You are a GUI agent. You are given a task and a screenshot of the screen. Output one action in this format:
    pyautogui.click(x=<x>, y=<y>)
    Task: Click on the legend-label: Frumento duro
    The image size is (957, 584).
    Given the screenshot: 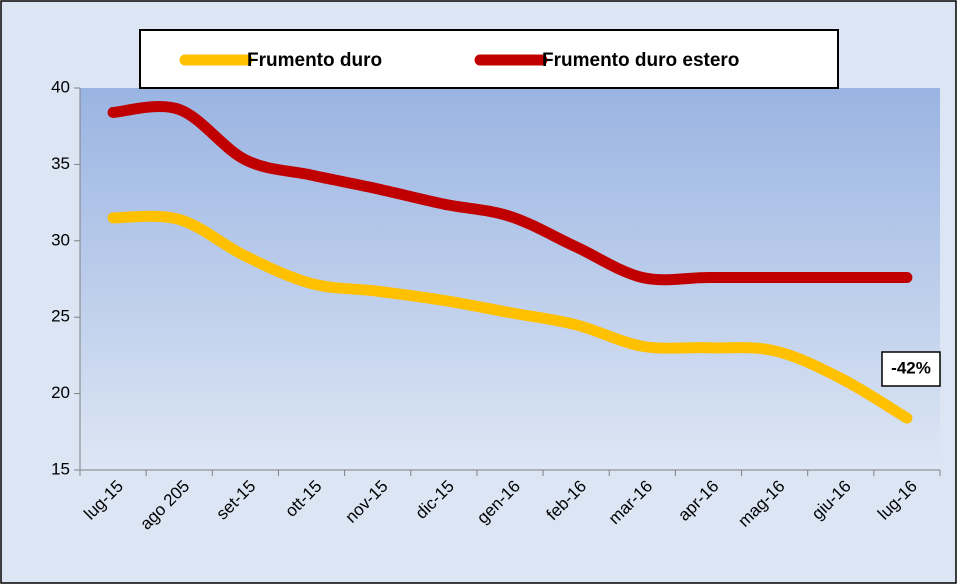 What is the action you would take?
    pyautogui.click(x=314, y=60)
    